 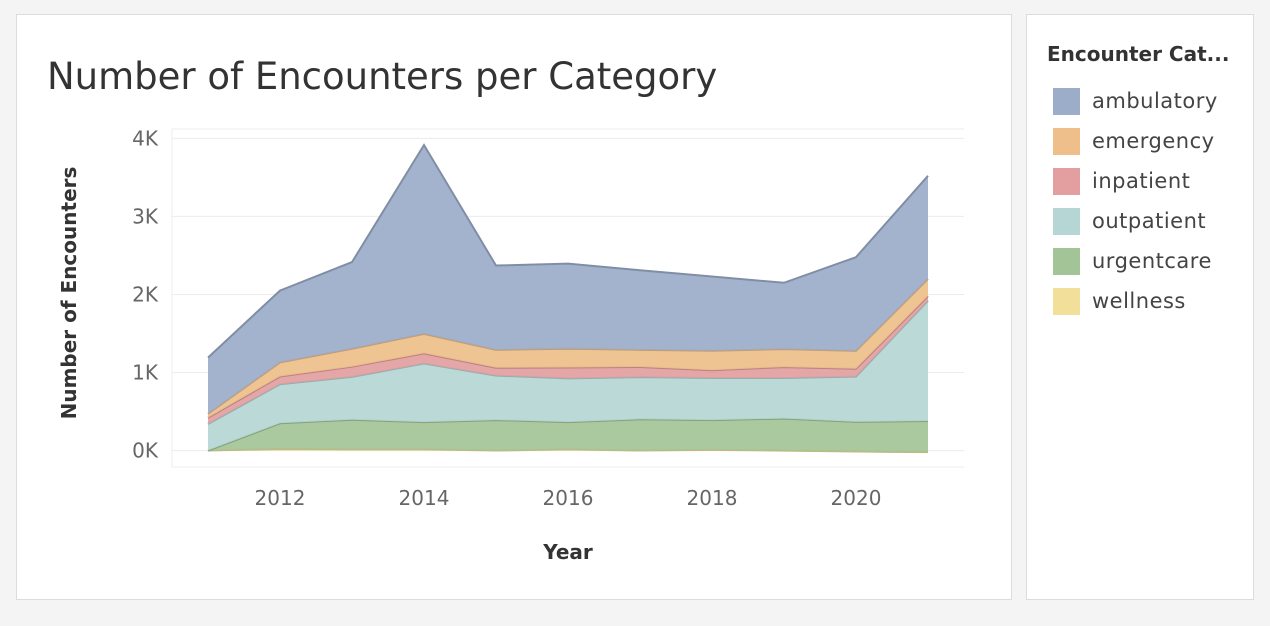 I want to click on y-tick-label: 1K, so click(x=145, y=373).